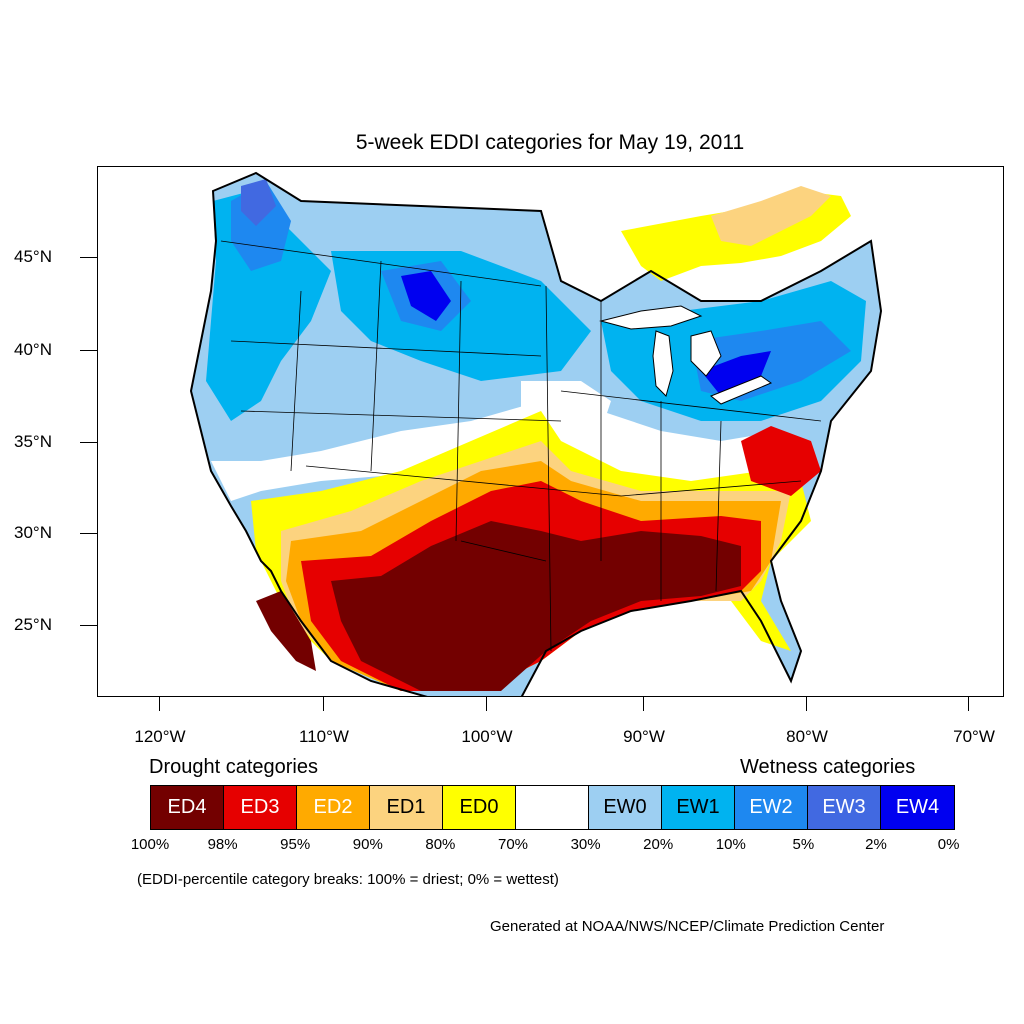 This screenshot has height=1024, width=1024. What do you see at coordinates (536, 606) in the screenshot?
I see `ed4-area` at bounding box center [536, 606].